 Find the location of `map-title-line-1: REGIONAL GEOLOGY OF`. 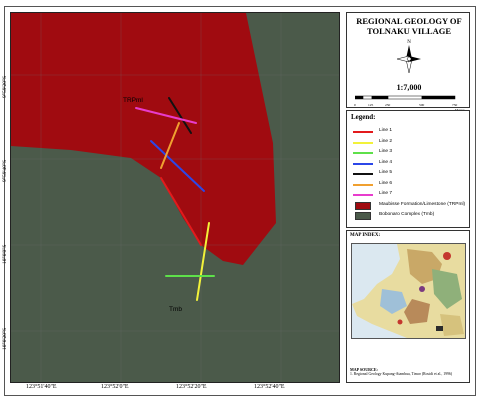

map-title-line-1: REGIONAL GEOLOGY OF is located at coordinates (409, 21).